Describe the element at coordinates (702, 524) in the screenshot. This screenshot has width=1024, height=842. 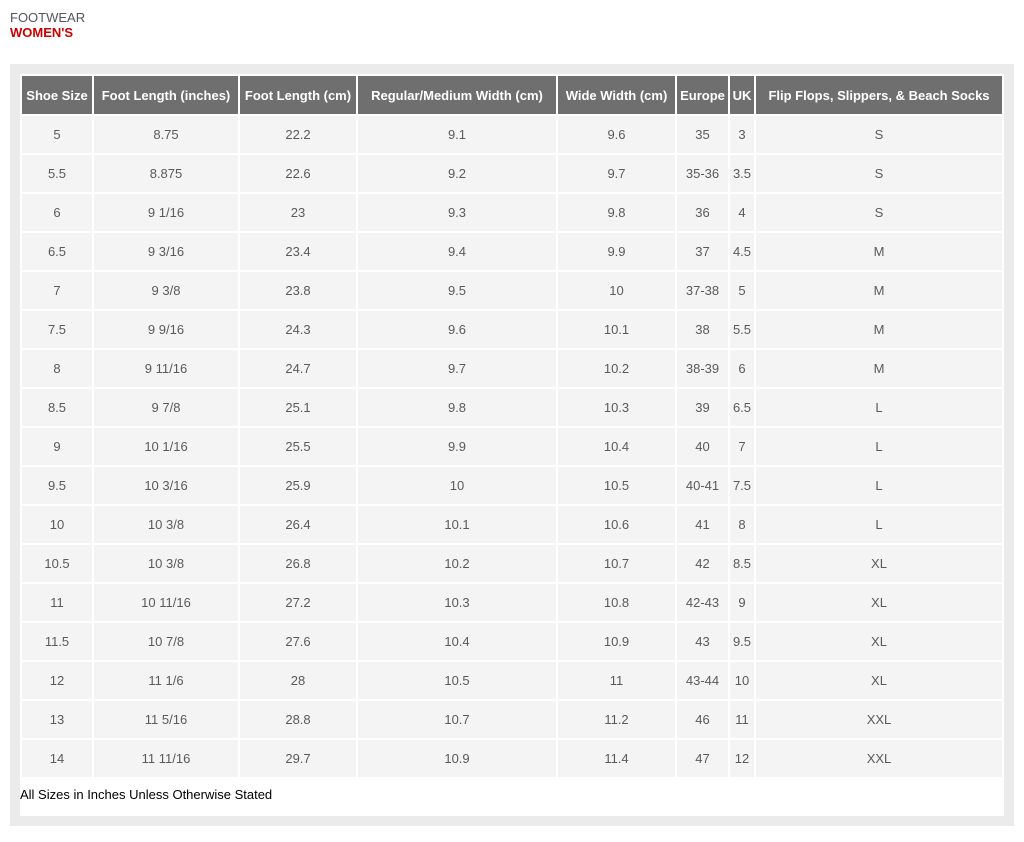
I see `table-cell: 41` at that location.